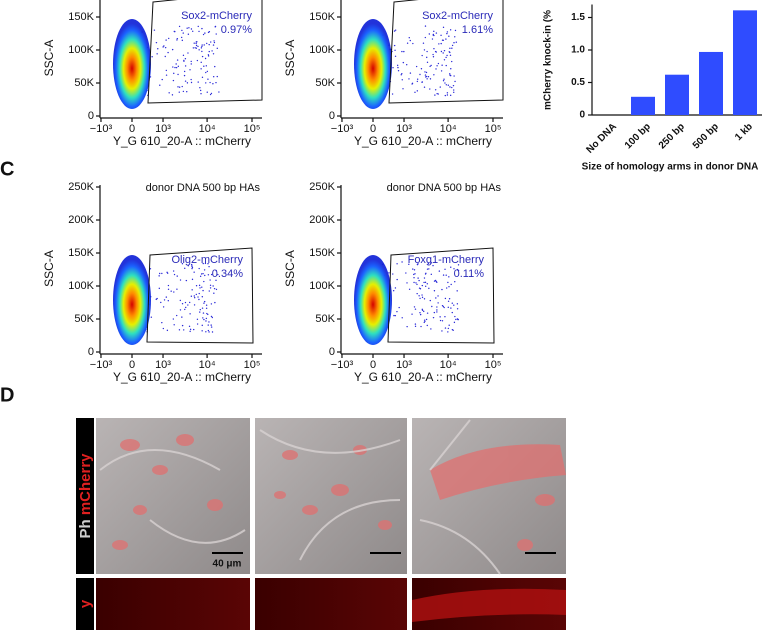  I want to click on x-tick-label: 10⁵, so click(252, 129).